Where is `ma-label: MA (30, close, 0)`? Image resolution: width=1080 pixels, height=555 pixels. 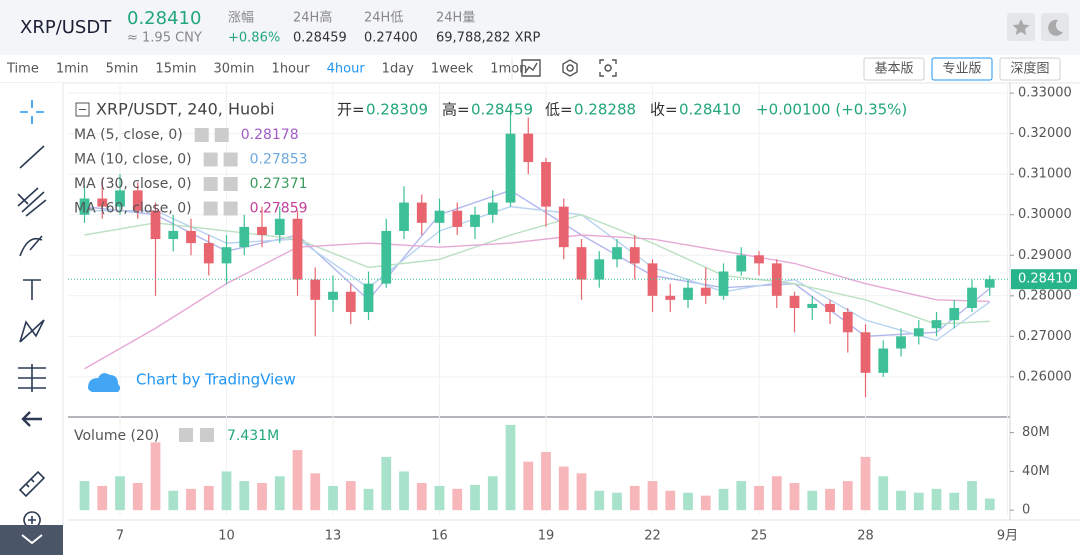
ma-label: MA (30, close, 0) is located at coordinates (133, 184).